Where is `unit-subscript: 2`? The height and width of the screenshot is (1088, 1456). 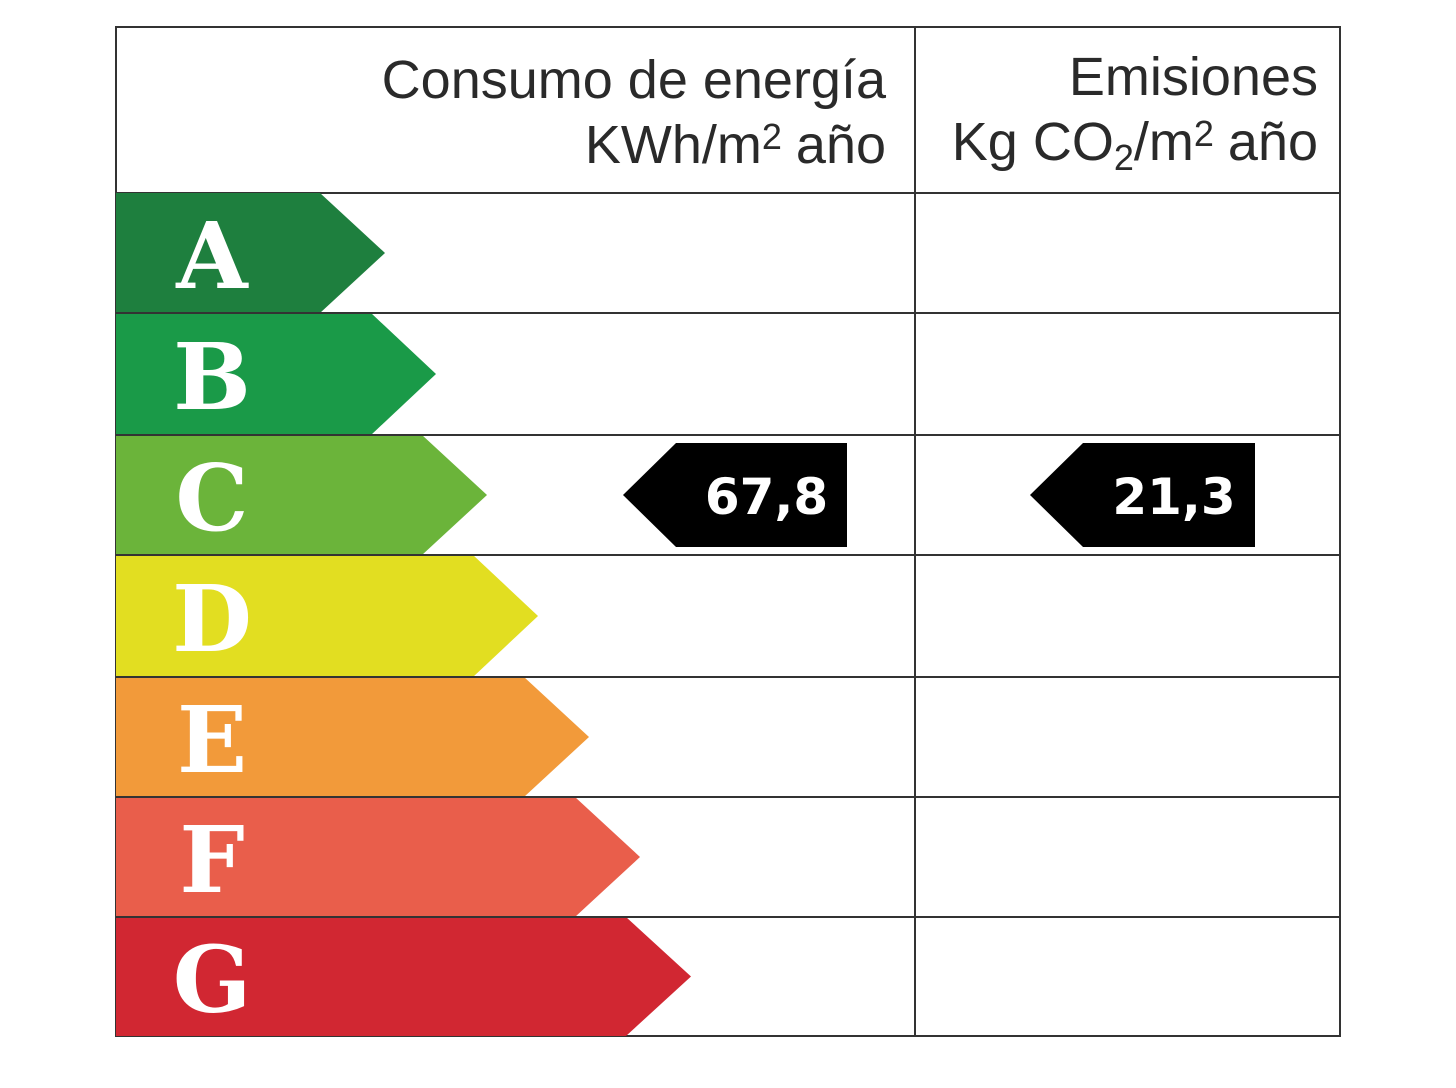 unit-subscript: 2 is located at coordinates (1124, 157).